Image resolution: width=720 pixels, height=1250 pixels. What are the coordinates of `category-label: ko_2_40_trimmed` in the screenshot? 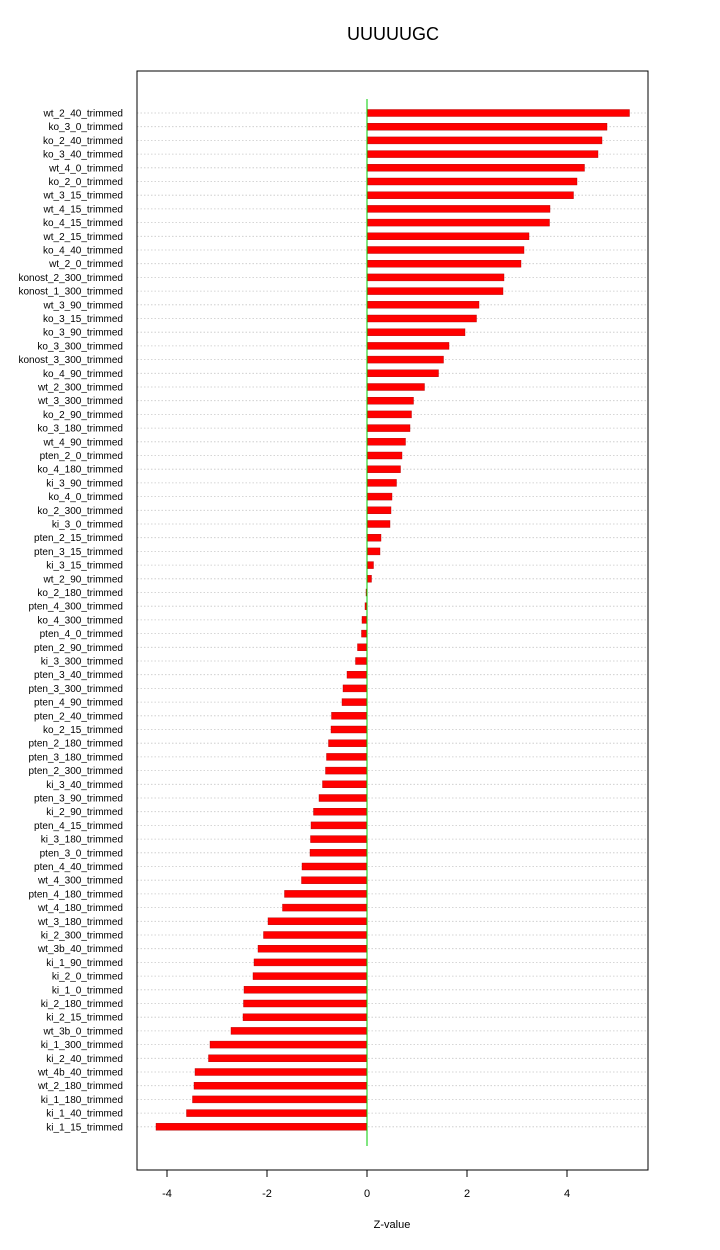 It's located at (83, 141).